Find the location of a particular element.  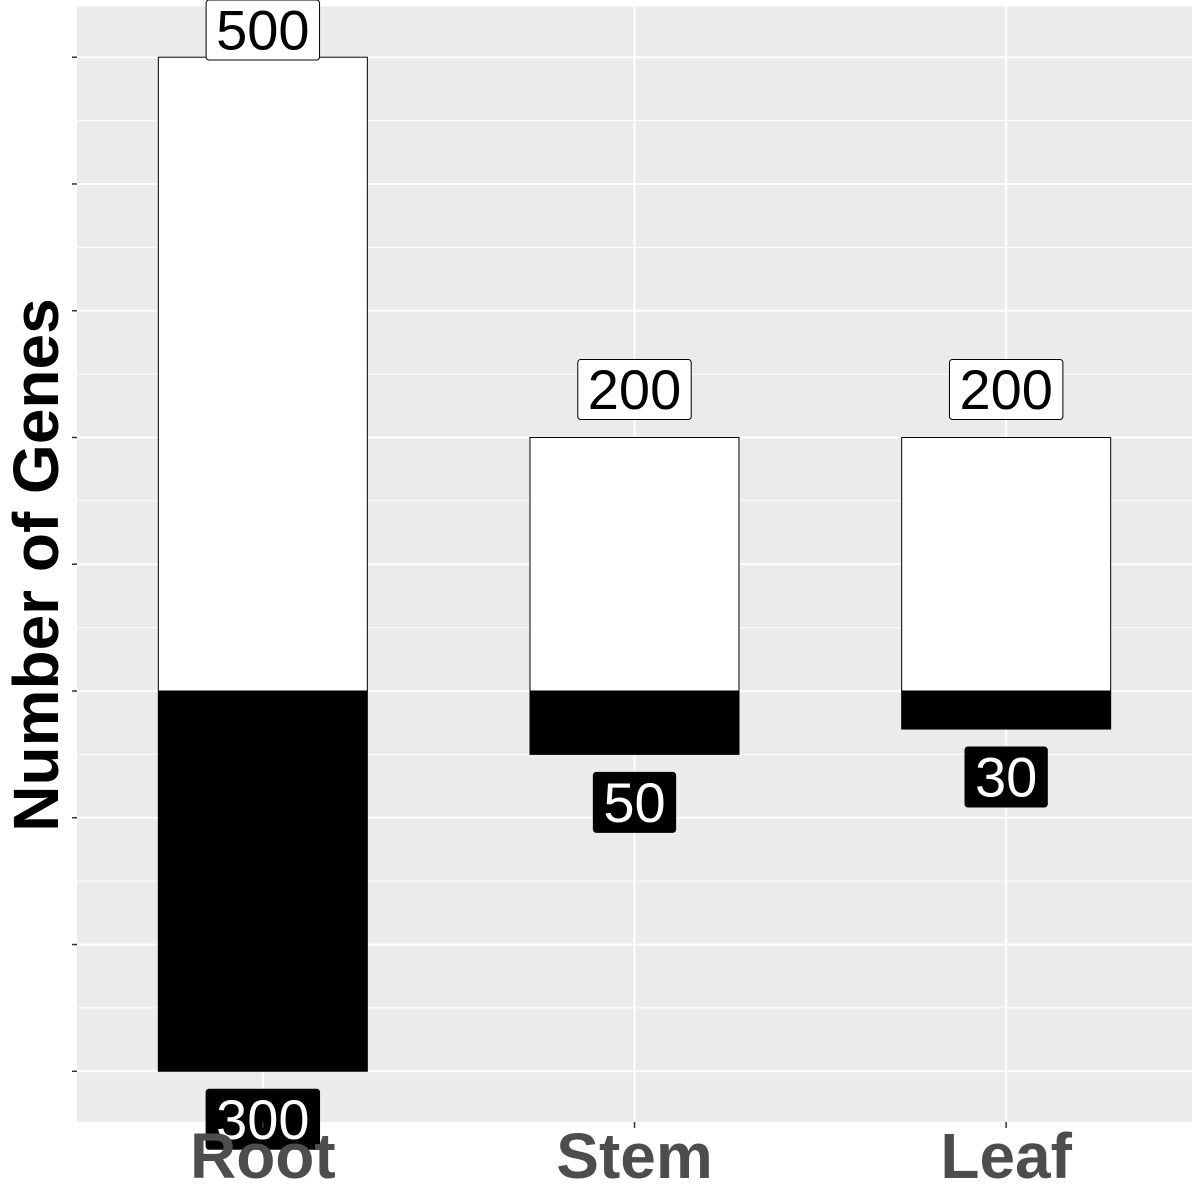

bar-positive-stem is located at coordinates (634, 564).